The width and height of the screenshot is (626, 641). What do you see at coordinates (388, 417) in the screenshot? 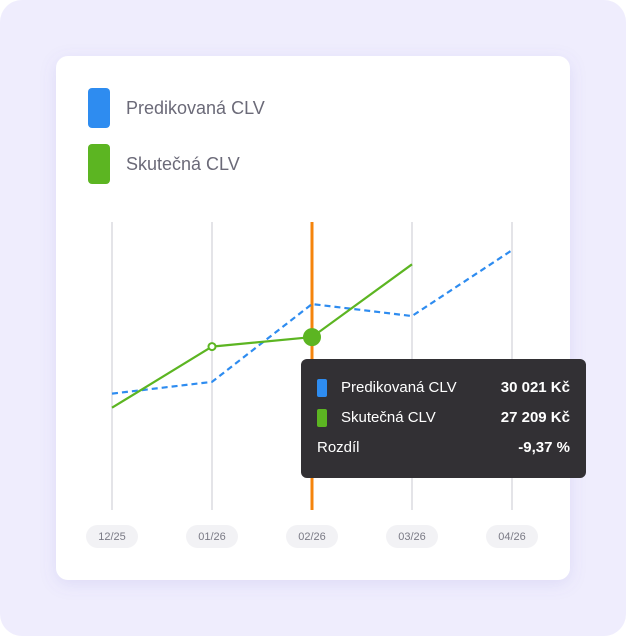
I see `tooltip-name: Skutečná CLV` at bounding box center [388, 417].